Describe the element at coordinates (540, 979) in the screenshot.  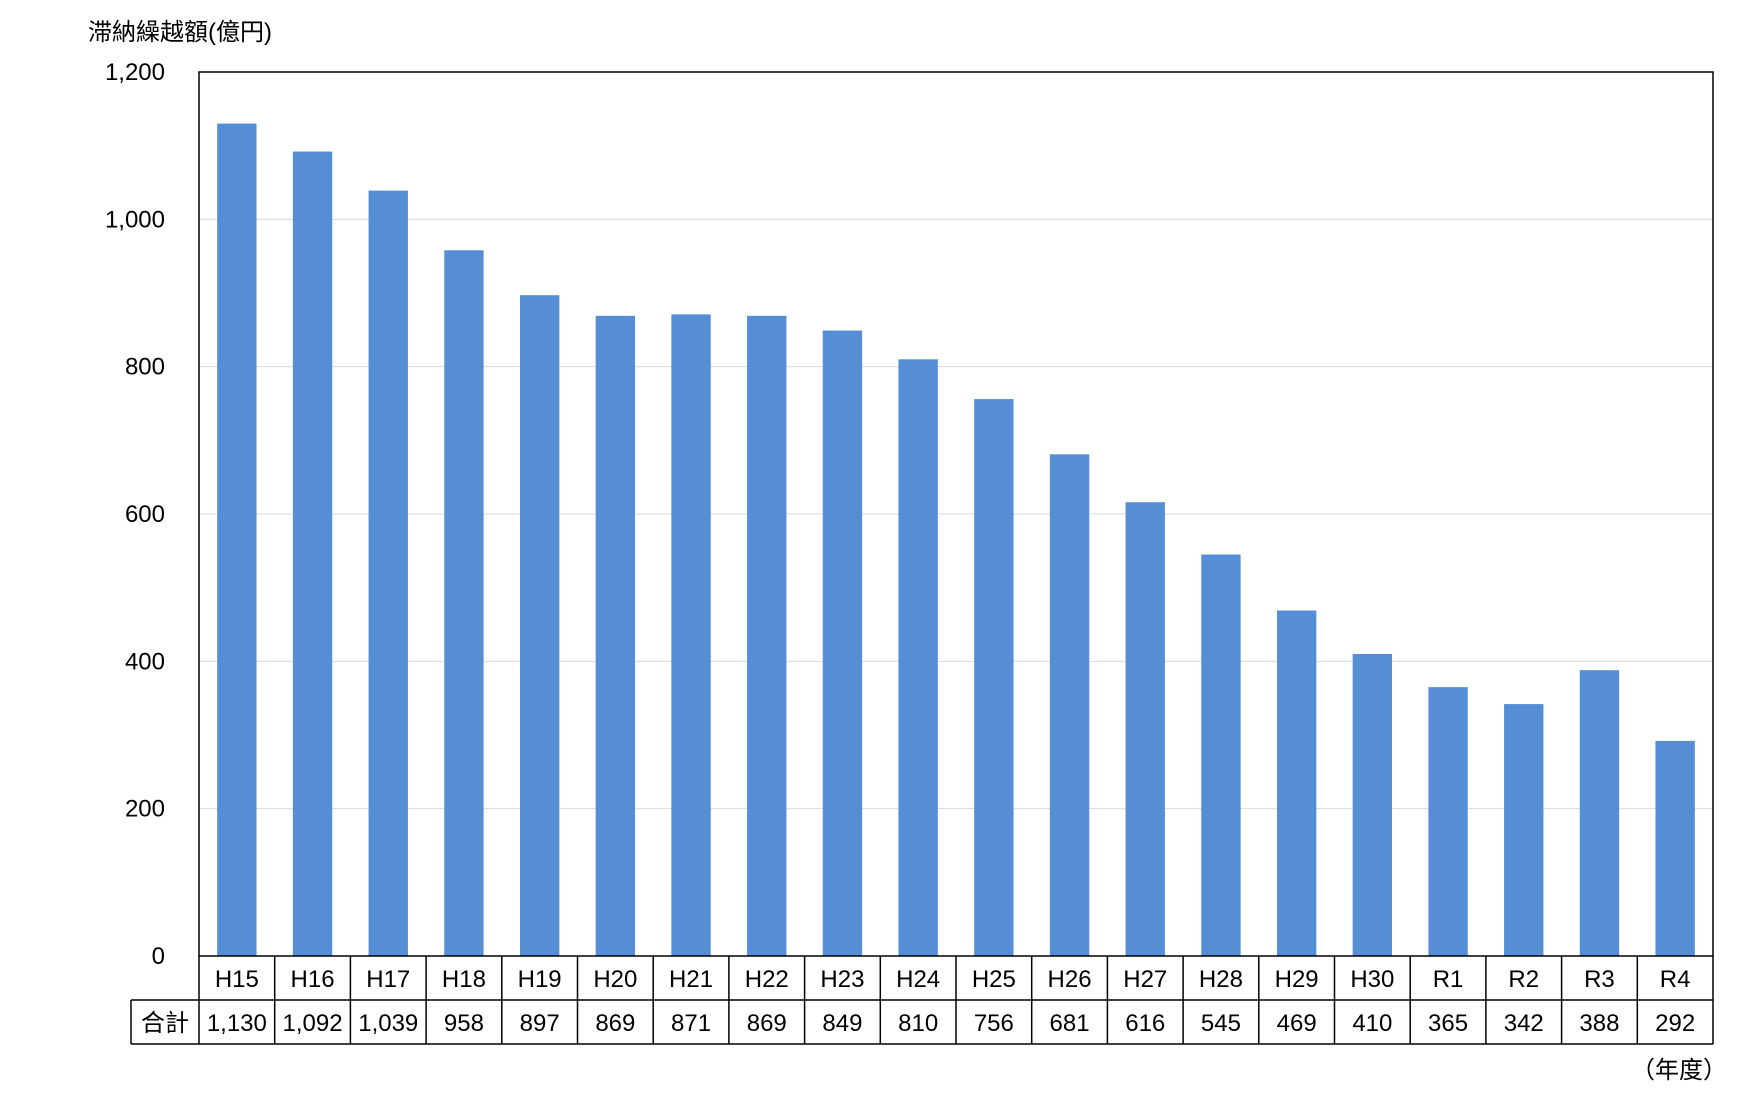
I see `x-tick-label: H19` at that location.